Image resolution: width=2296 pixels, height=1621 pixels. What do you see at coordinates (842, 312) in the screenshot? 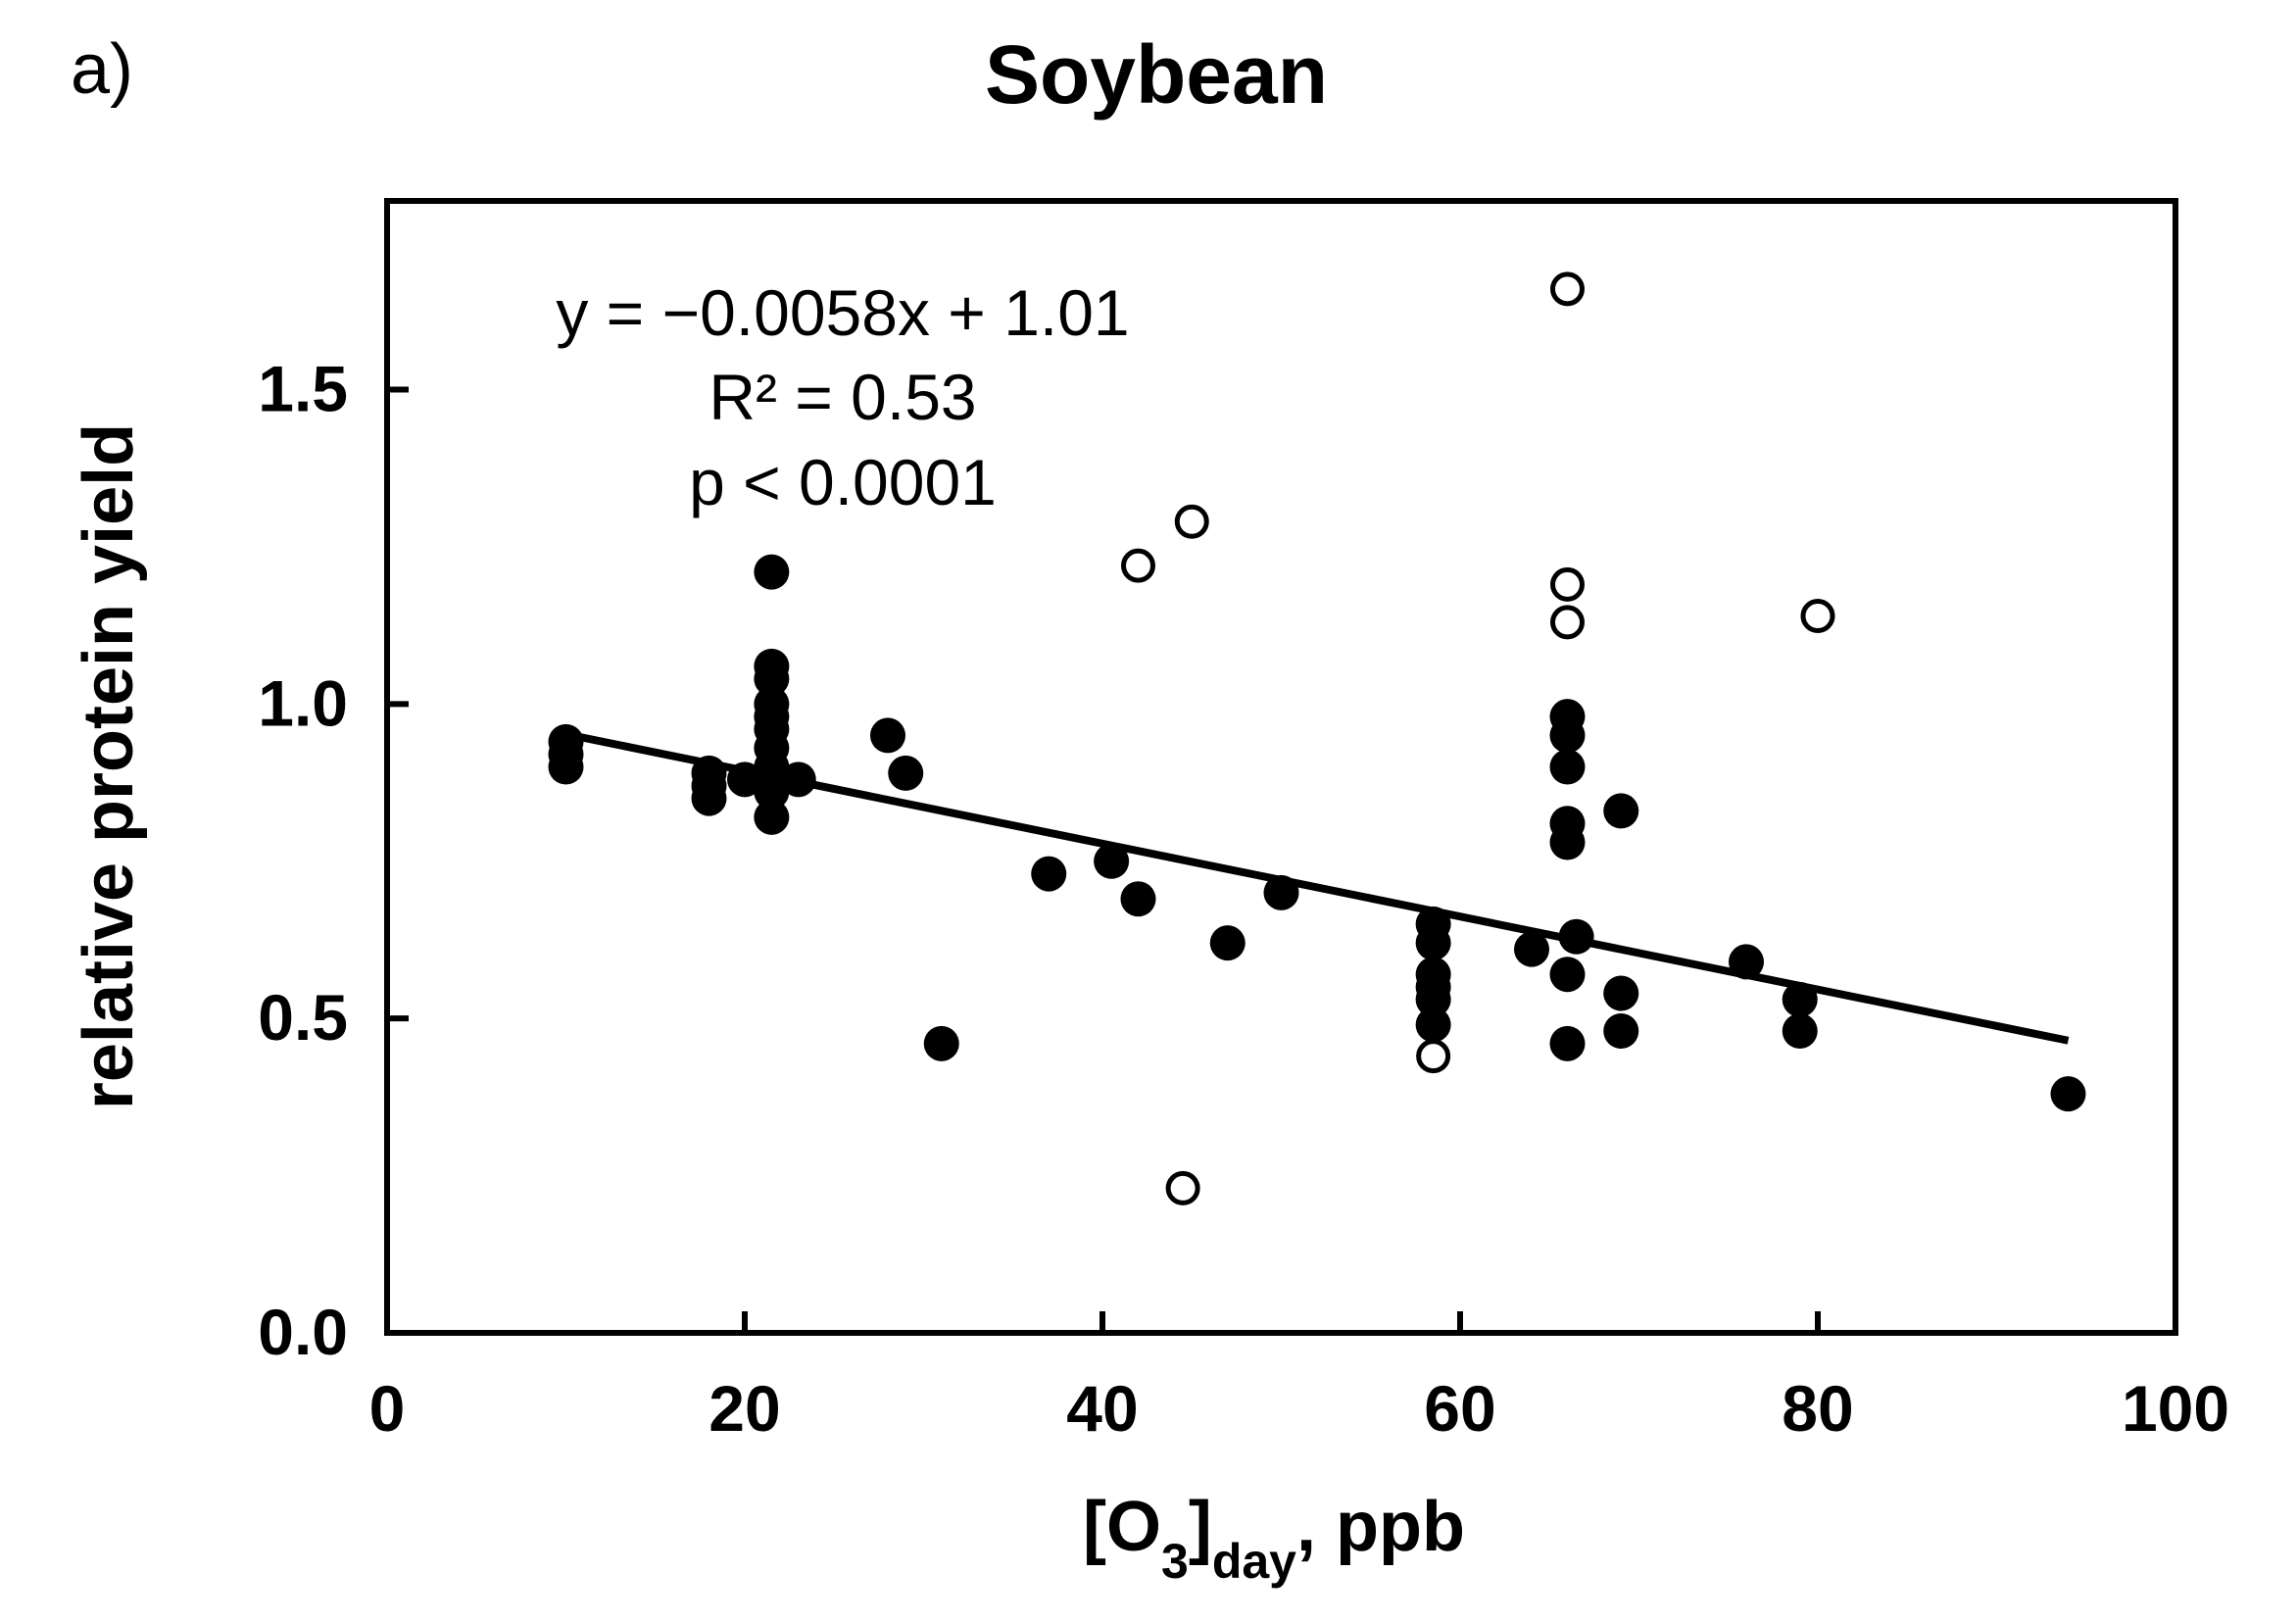
I see `equation-text: y = −0.0058x + 1.01` at bounding box center [842, 312].